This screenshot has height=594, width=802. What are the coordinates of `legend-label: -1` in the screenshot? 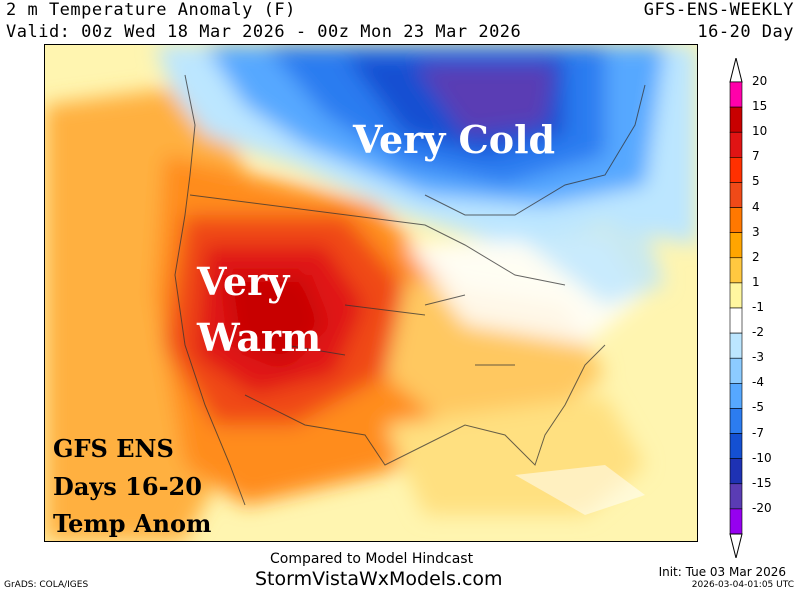 It's located at (758, 307).